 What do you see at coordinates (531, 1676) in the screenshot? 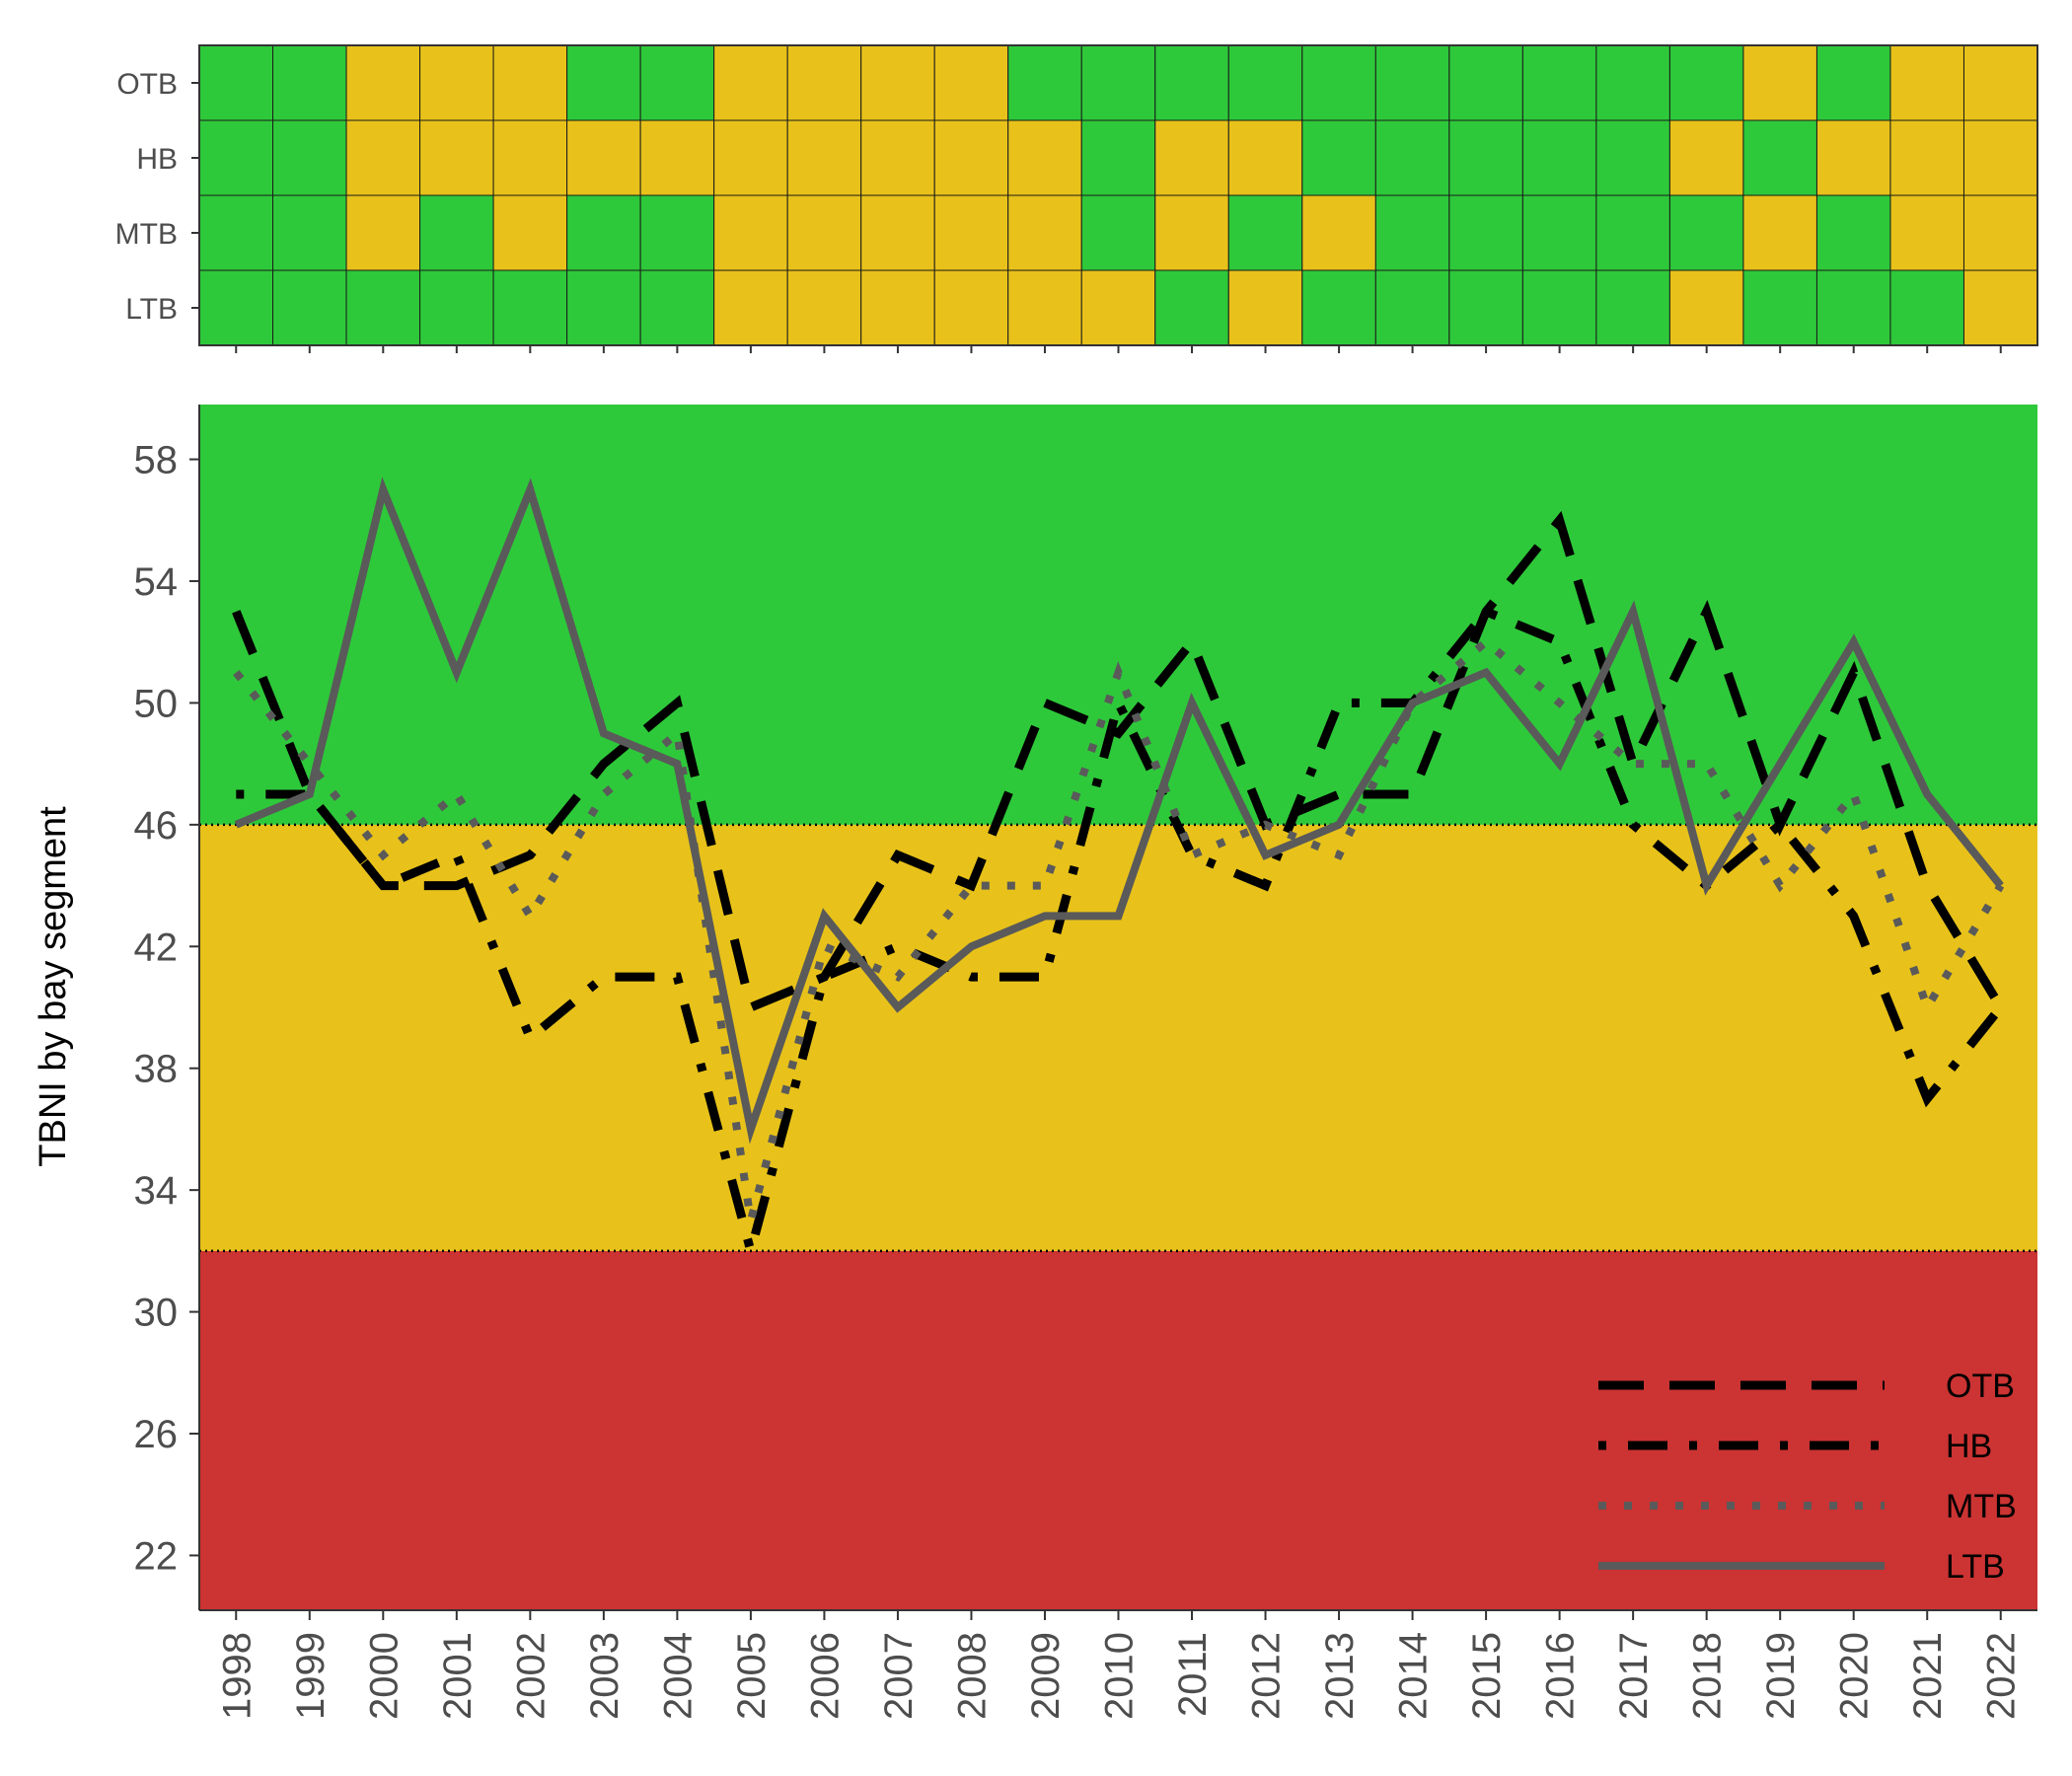
I see `x-tick-label: 2002` at bounding box center [531, 1676].